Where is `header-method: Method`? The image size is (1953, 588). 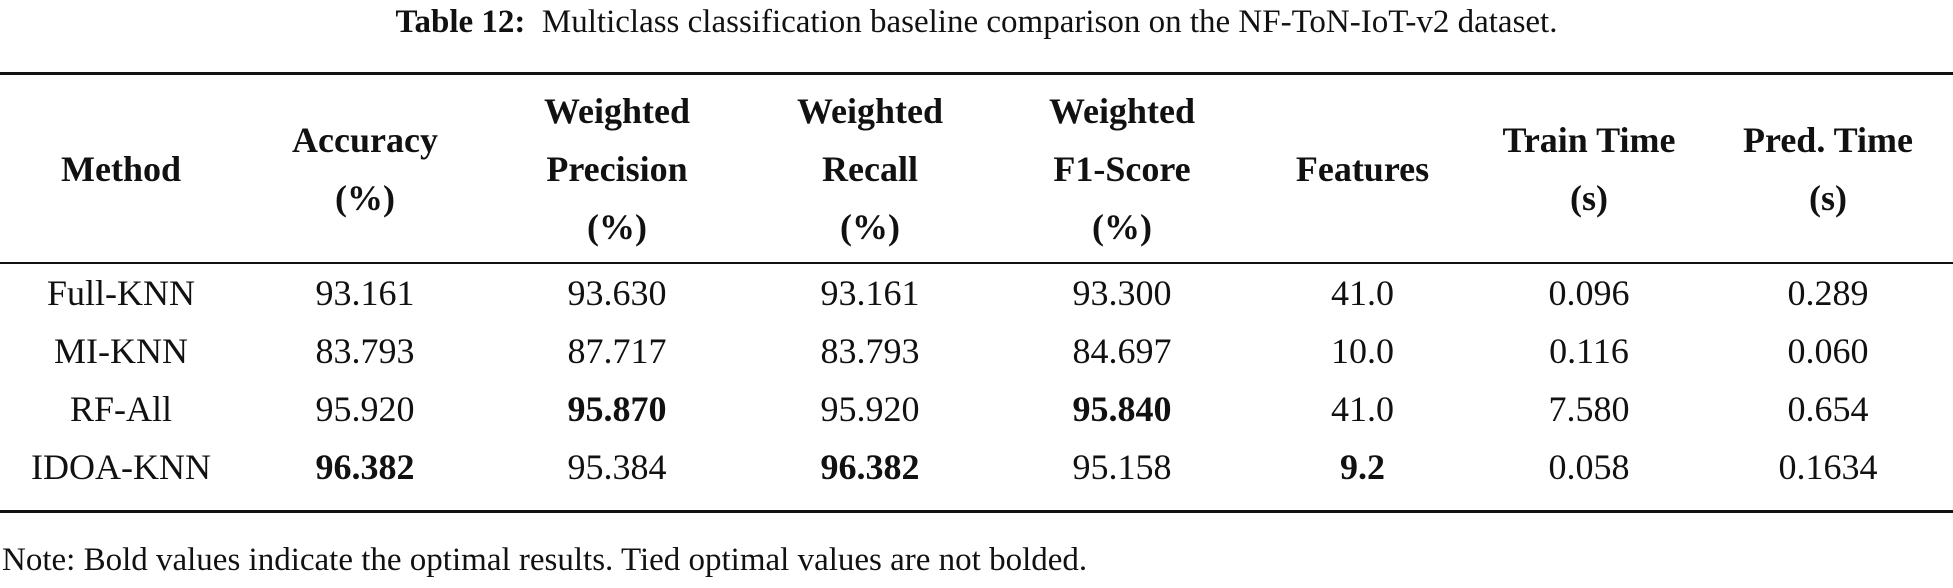
header-method: Method is located at coordinates (121, 168).